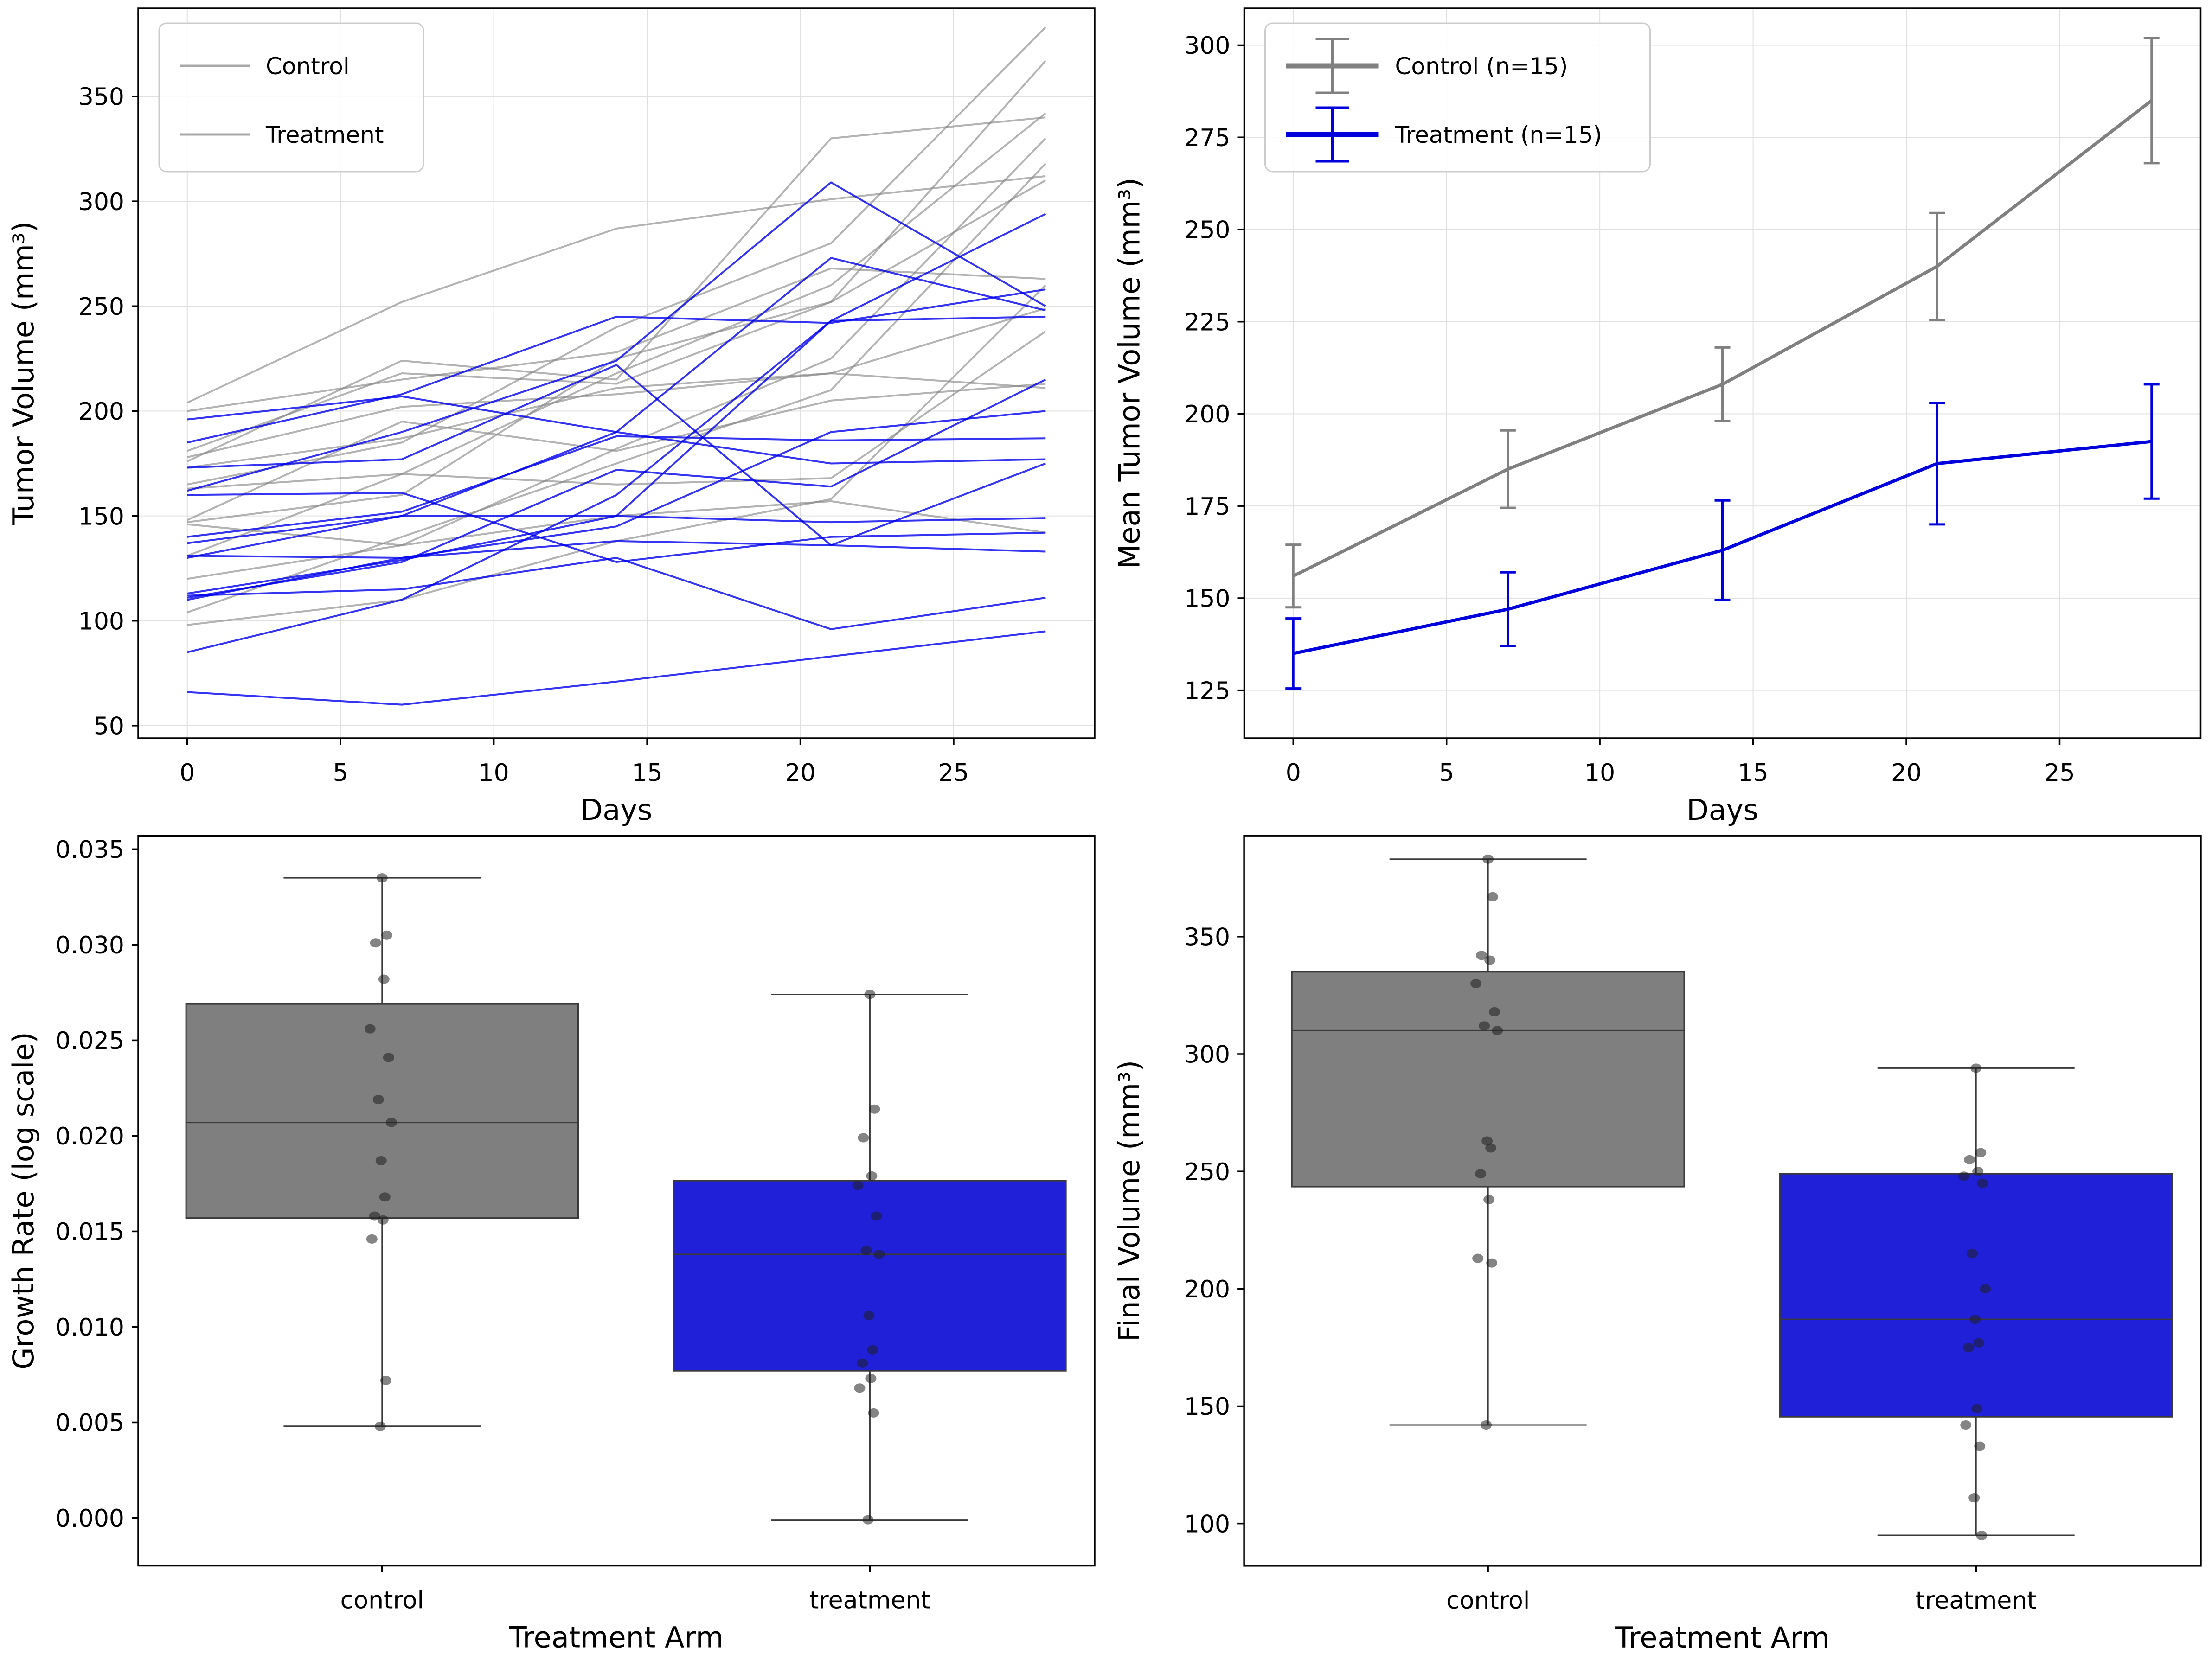 The width and height of the screenshot is (2212, 1655). What do you see at coordinates (90, 1232) in the screenshot?
I see `y-tick-label: 0.015` at bounding box center [90, 1232].